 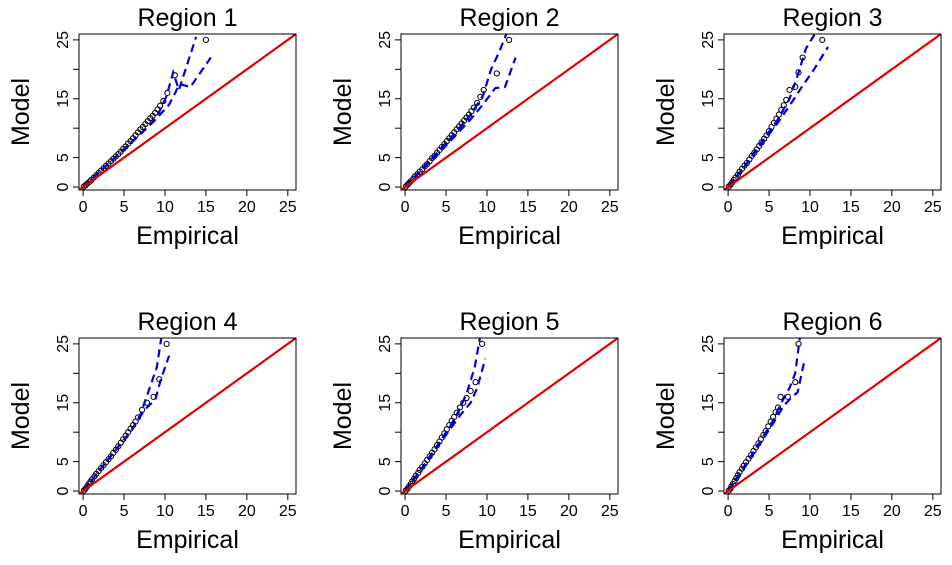 What do you see at coordinates (509, 322) in the screenshot?
I see `panel-title: Region 5` at bounding box center [509, 322].